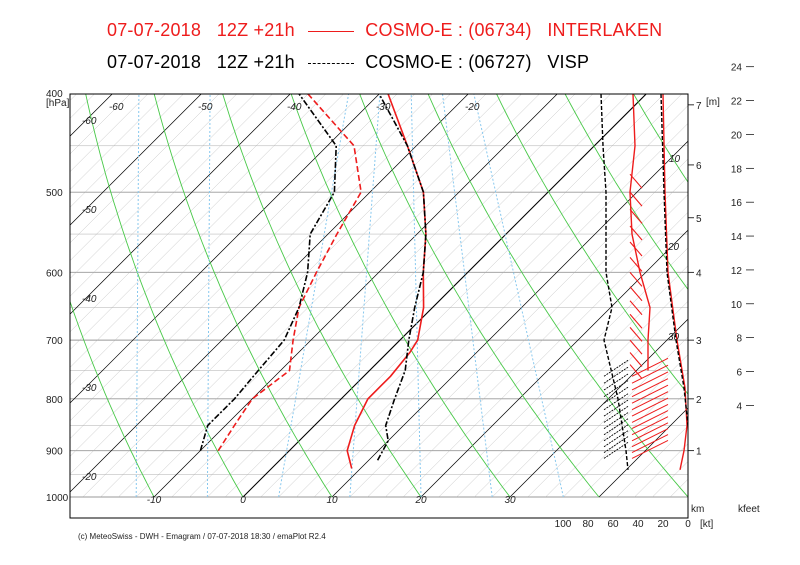 The height and width of the screenshot is (565, 800). Describe the element at coordinates (57, 498) in the screenshot. I see `pressure-tick-label: 1000` at that location.